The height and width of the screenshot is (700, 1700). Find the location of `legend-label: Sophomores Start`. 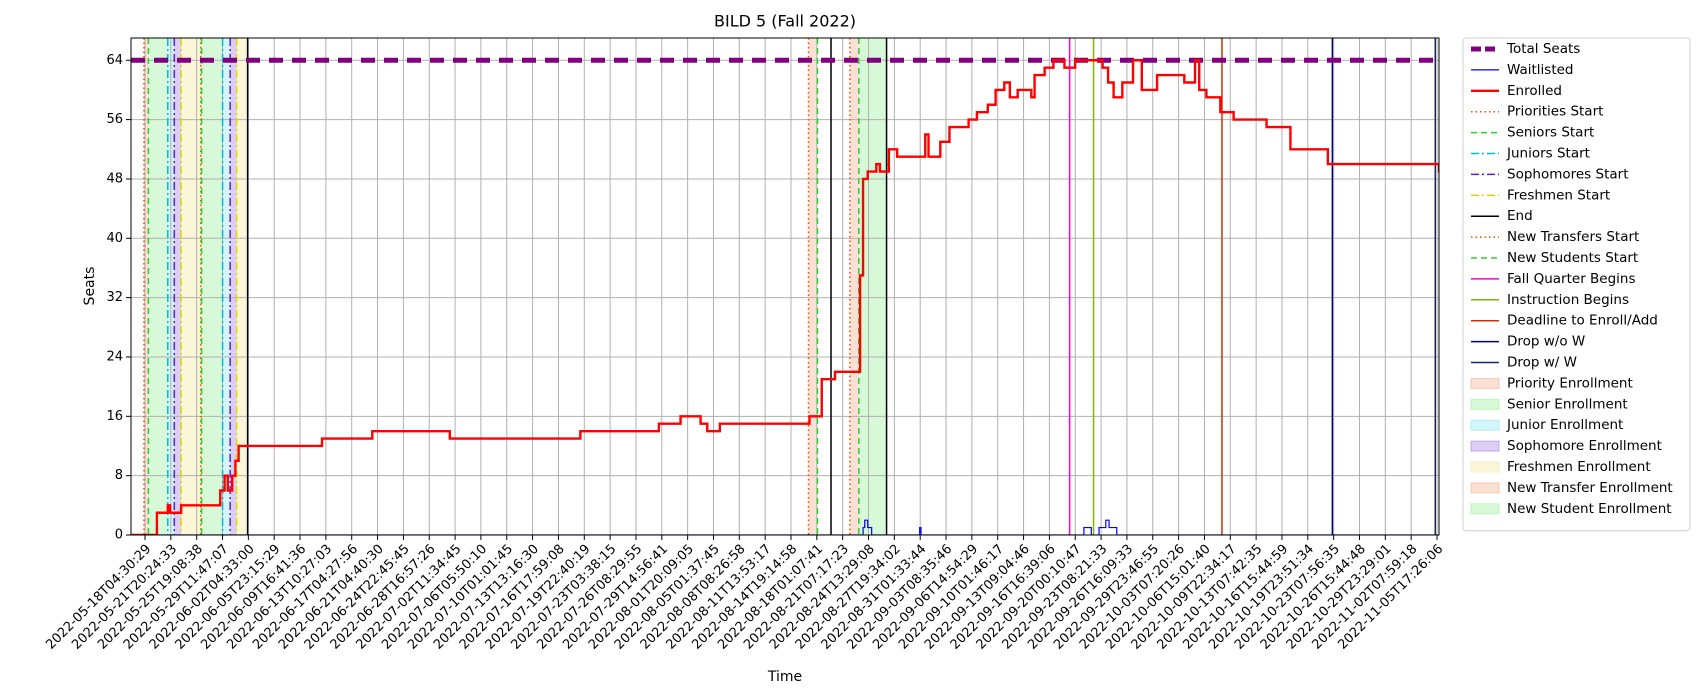

legend-label: Sophomores Start is located at coordinates (1568, 174).